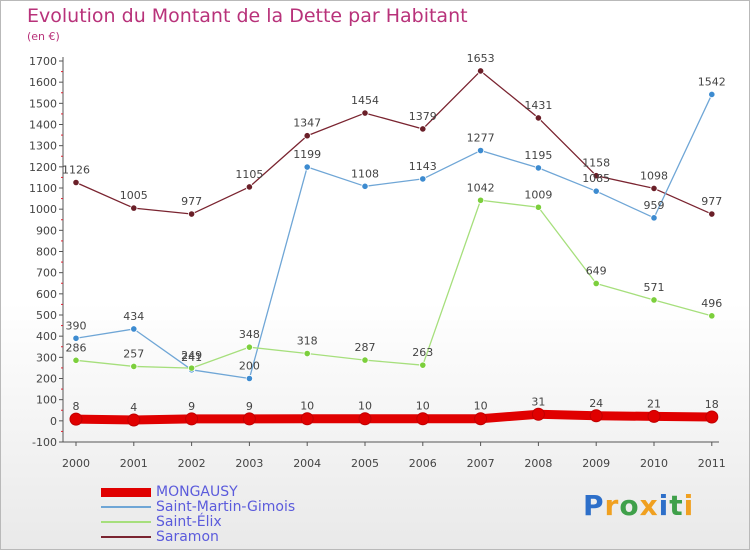 Image resolution: width=750 pixels, height=550 pixels. What do you see at coordinates (46, 294) in the screenshot?
I see `y-tick-label: 600` at bounding box center [46, 294].